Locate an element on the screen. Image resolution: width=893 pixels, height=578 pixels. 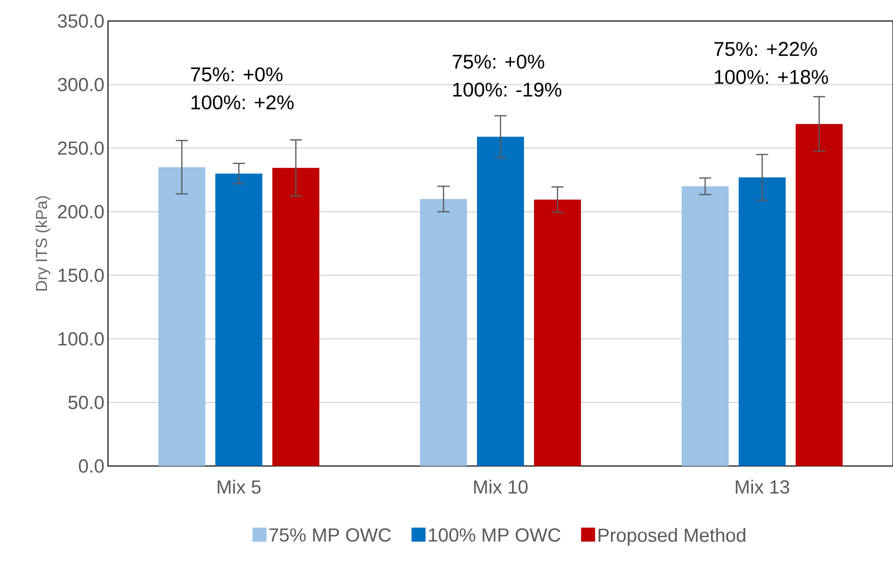
x-tick-label: Mix 10 is located at coordinates (501, 487).